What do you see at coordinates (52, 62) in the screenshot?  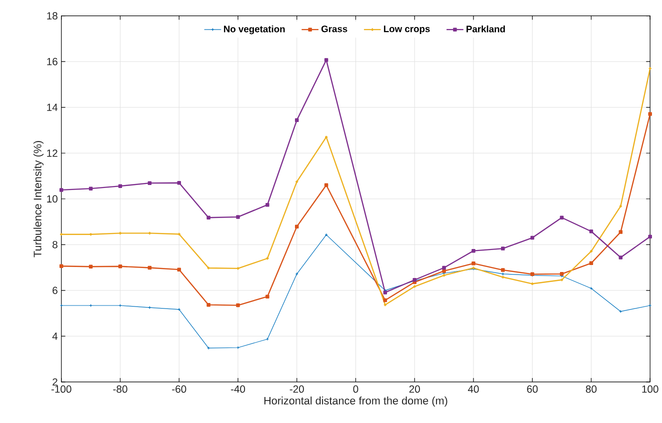 I see `y-tick-label: 16` at bounding box center [52, 62].